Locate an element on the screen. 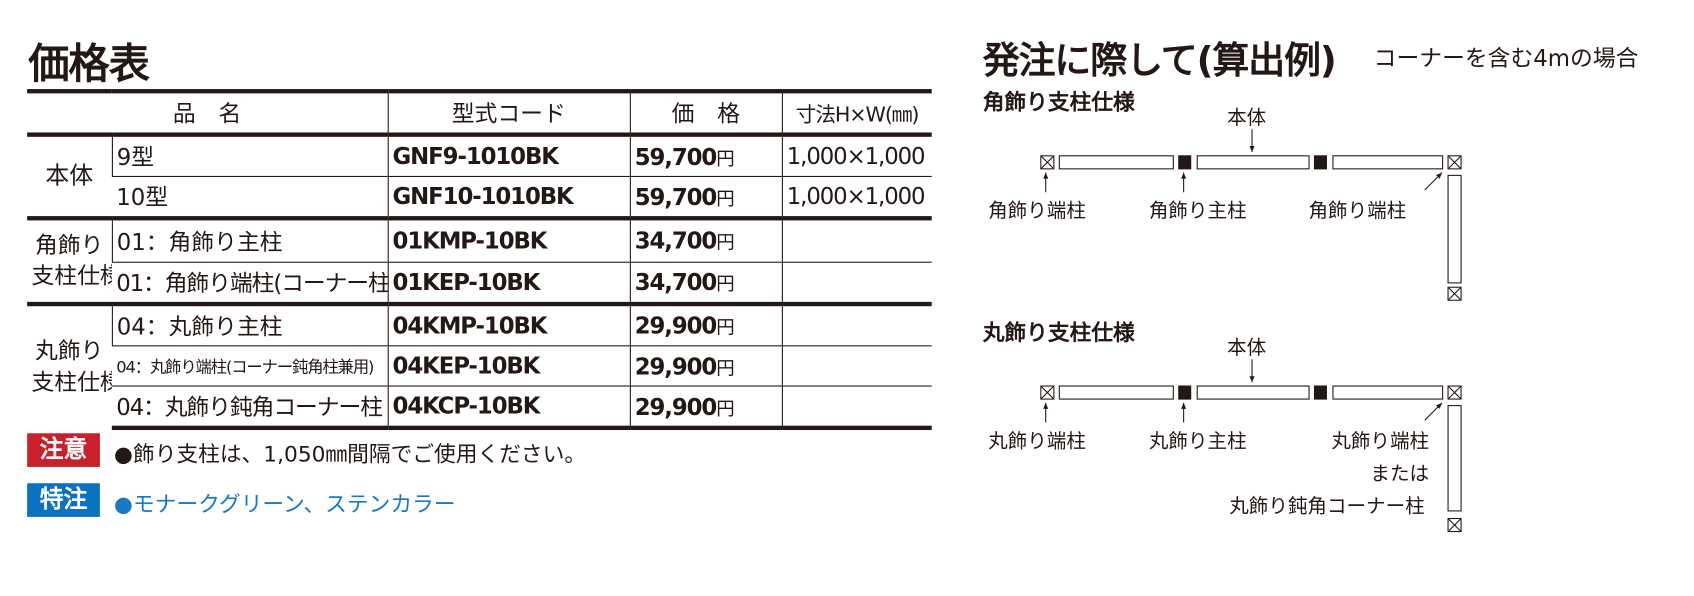 The height and width of the screenshot is (596, 1694). group-label: 本体 is located at coordinates (69, 175).